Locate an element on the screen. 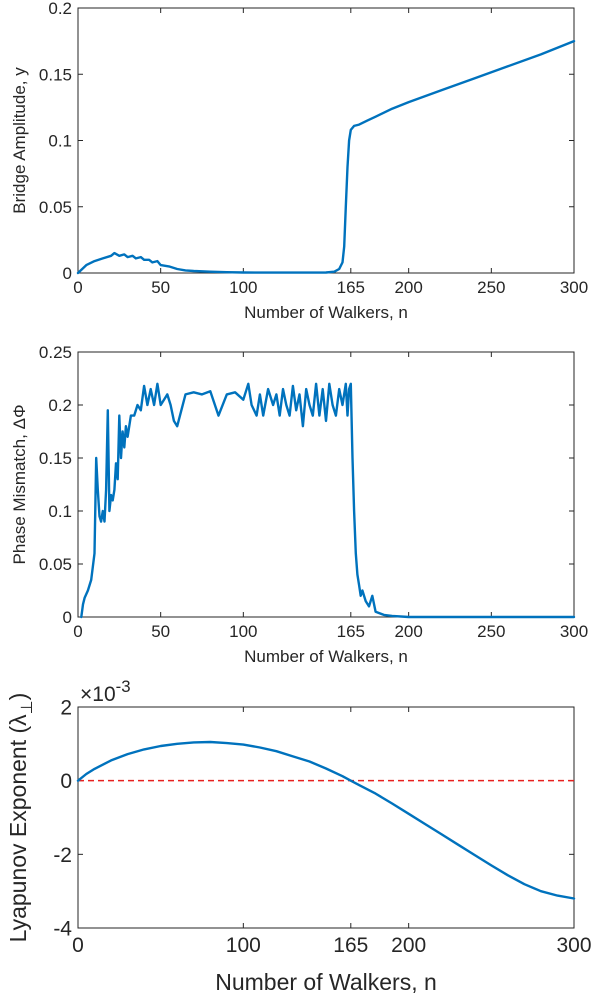 The width and height of the screenshot is (594, 1000). y-axis-label: Phase Mismatch, ΔΦ is located at coordinates (19, 484).